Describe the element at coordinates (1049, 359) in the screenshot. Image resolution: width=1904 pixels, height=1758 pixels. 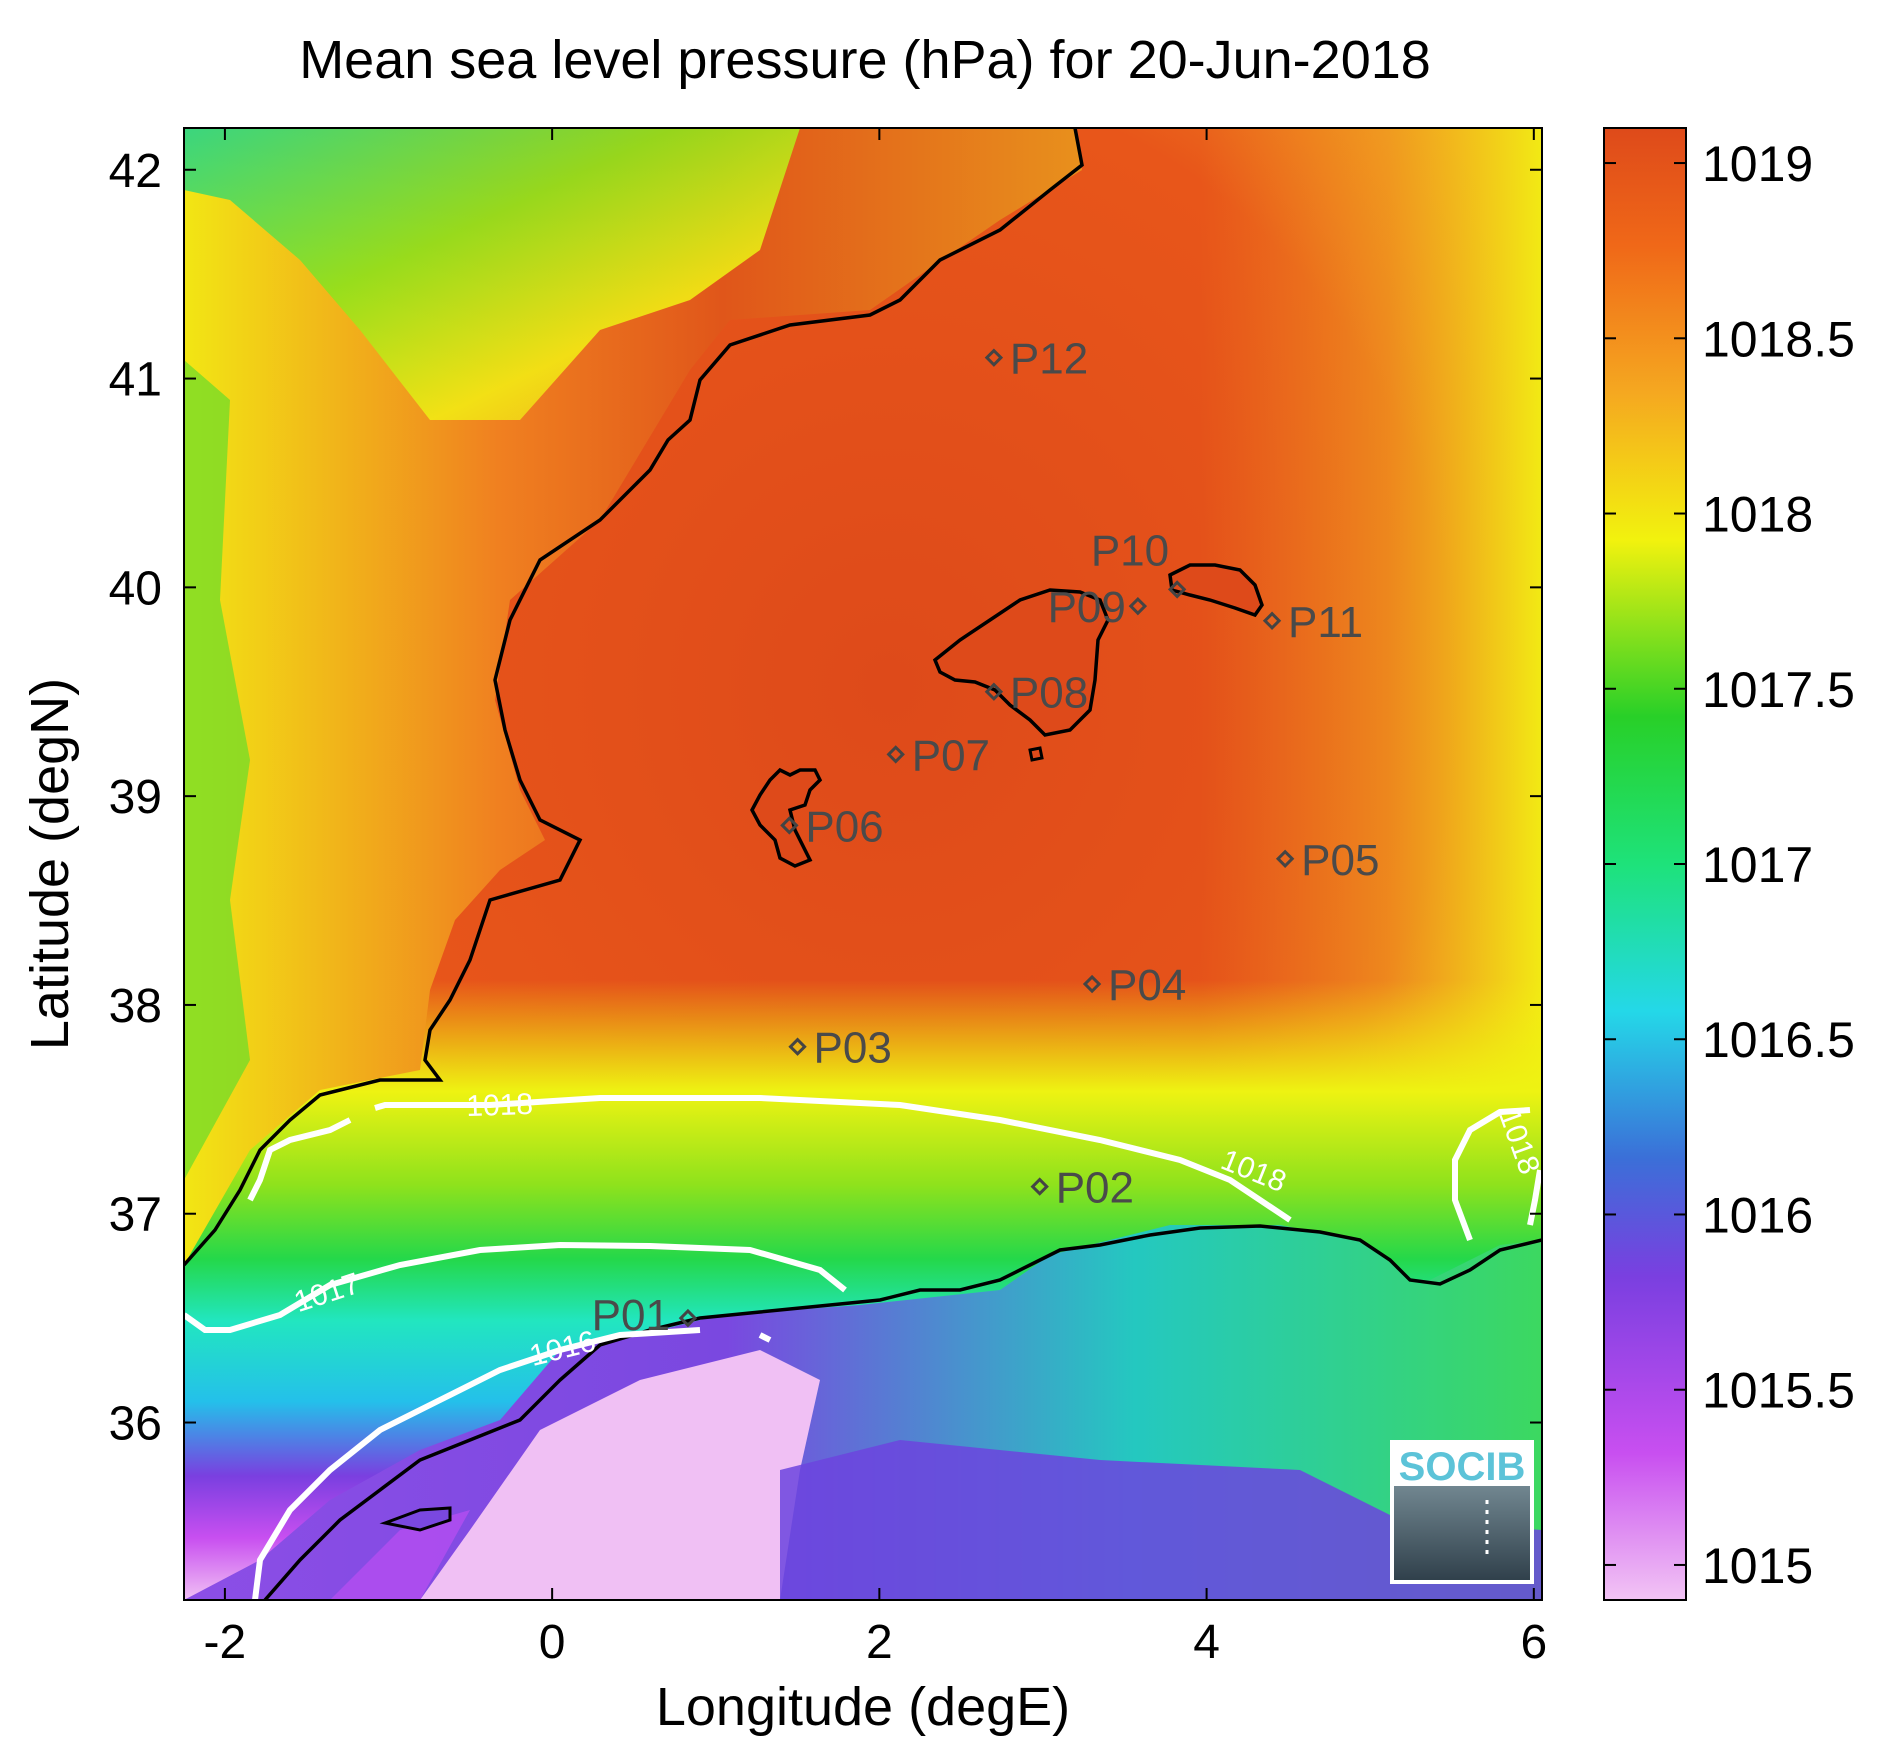
I see `station-label: P12` at that location.